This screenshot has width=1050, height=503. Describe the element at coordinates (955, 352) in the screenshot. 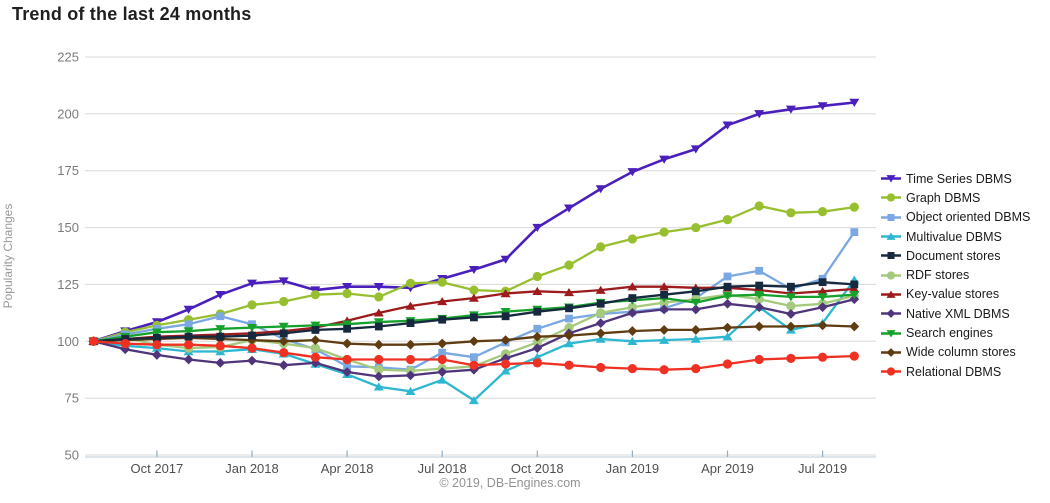

I see `legend-item-wide-column-stores: Wide column stores` at that location.